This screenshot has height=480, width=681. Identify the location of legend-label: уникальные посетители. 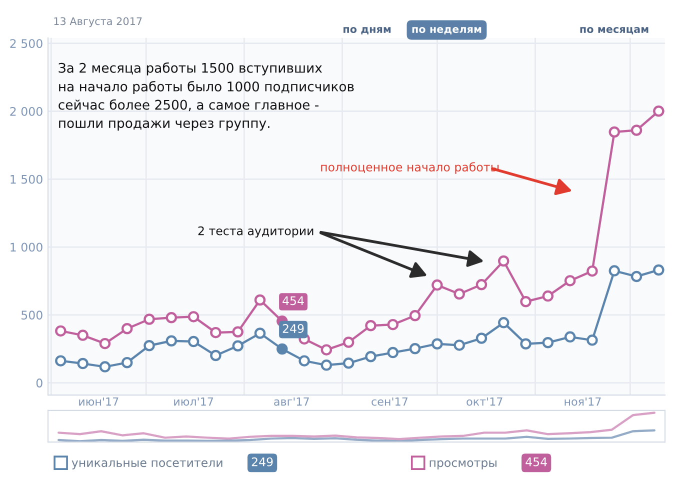
(147, 465).